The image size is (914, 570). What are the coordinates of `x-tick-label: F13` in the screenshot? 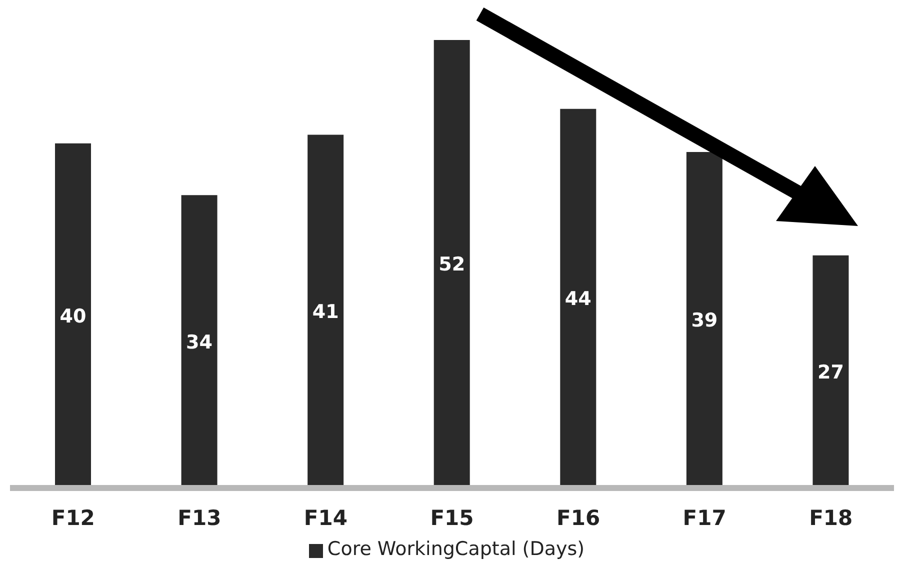 It's located at (200, 518).